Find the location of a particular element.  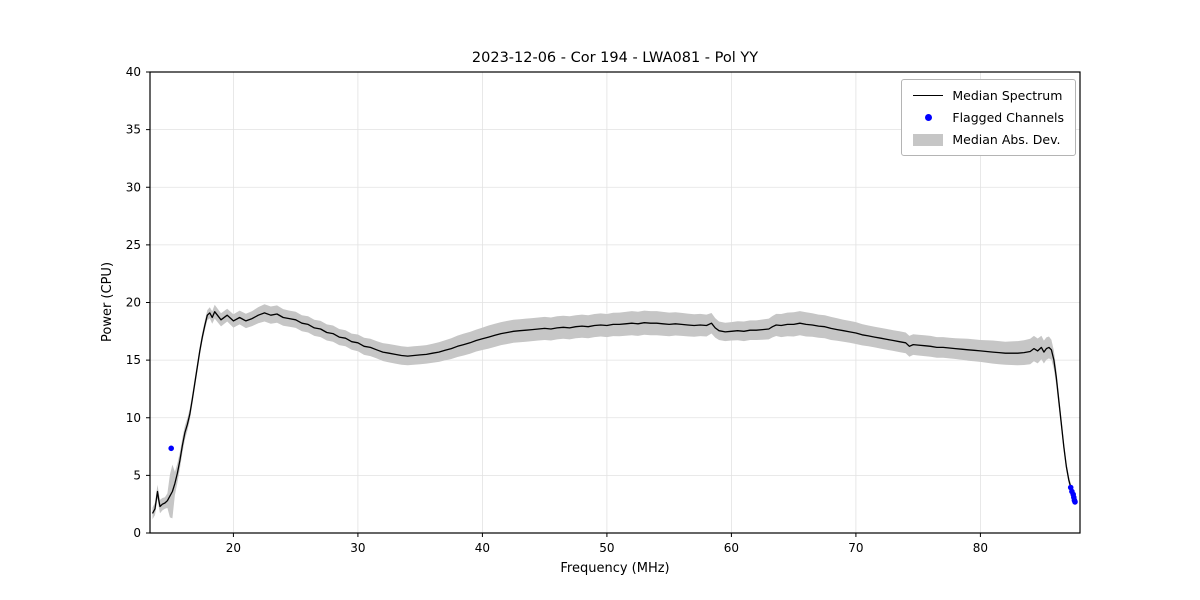

x-tick-label: 30 is located at coordinates (357, 548).